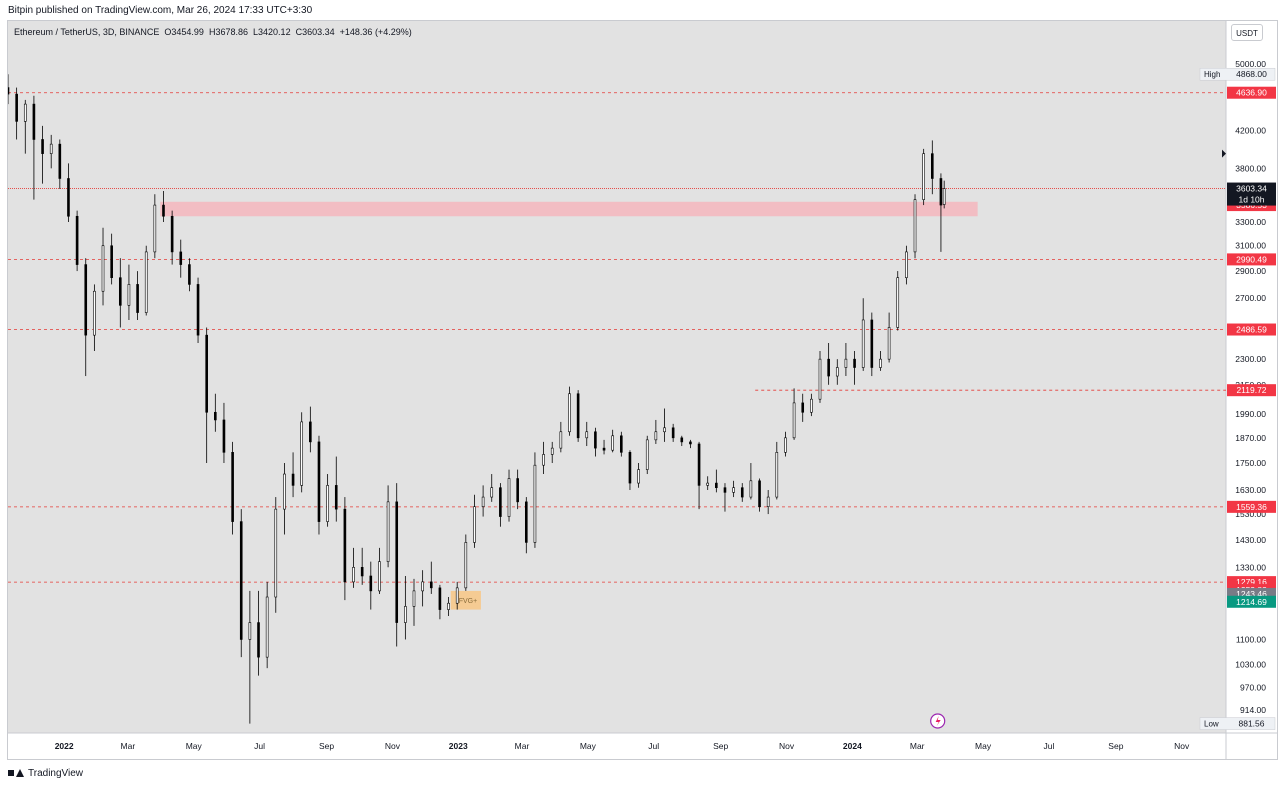 The width and height of the screenshot is (1280, 785). Describe the element at coordinates (1250, 130) in the screenshot. I see `y-tick-label: 4200.00` at that location.